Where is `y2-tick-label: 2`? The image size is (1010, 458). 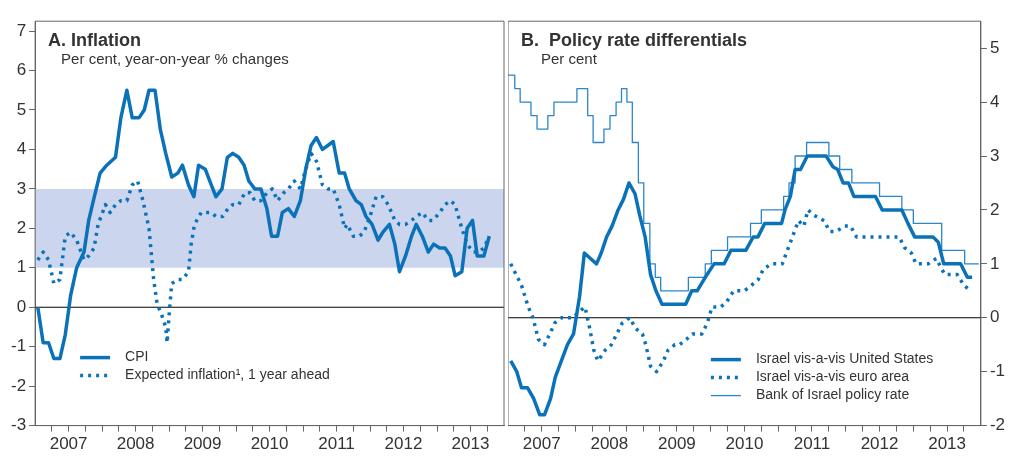
y2-tick-label: 2 is located at coordinates (994, 209).